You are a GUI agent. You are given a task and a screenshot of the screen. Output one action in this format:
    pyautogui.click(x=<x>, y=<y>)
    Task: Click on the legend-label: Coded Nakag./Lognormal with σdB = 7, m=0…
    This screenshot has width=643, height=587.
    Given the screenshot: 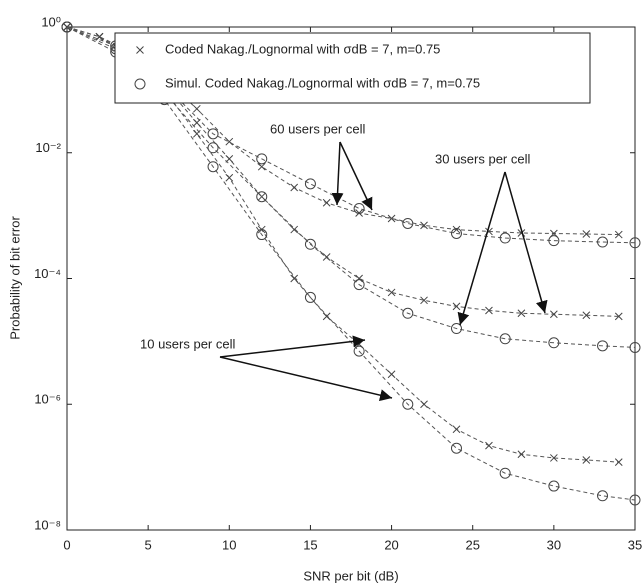 What is the action you would take?
    pyautogui.click(x=302, y=48)
    